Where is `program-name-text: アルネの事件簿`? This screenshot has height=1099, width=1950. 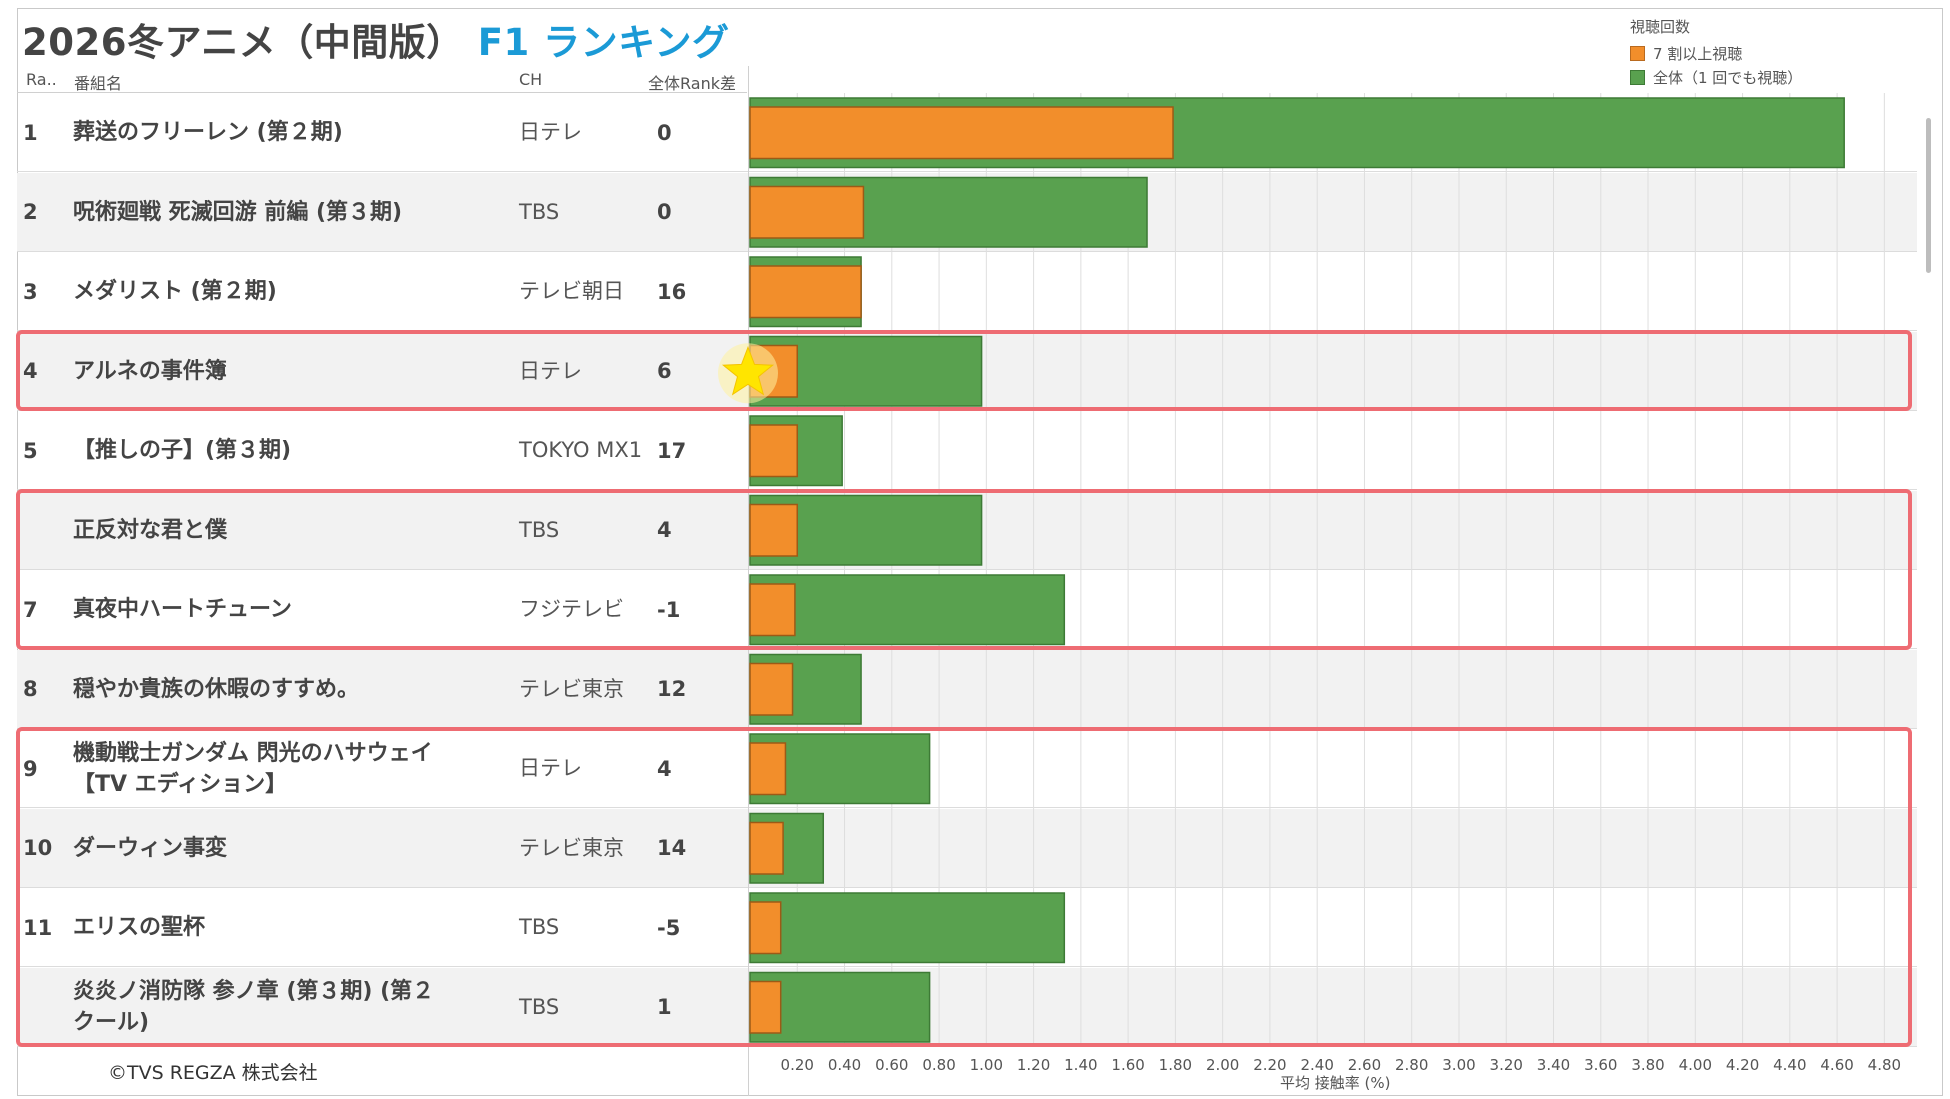
program-name-text: アルネの事件簿 is located at coordinates (150, 371).